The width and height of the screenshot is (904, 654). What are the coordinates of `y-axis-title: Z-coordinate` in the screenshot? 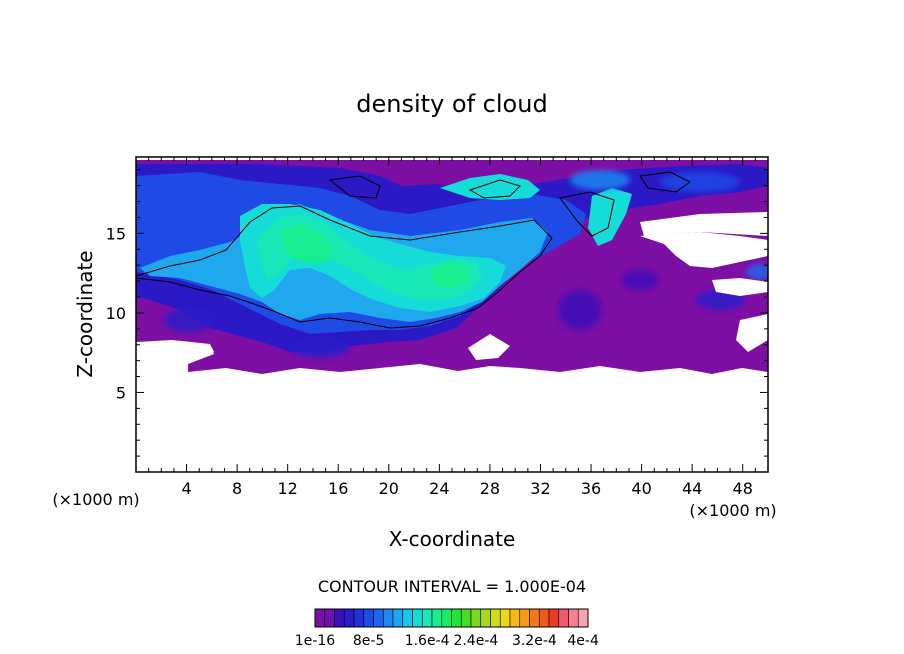 It's located at (85, 313).